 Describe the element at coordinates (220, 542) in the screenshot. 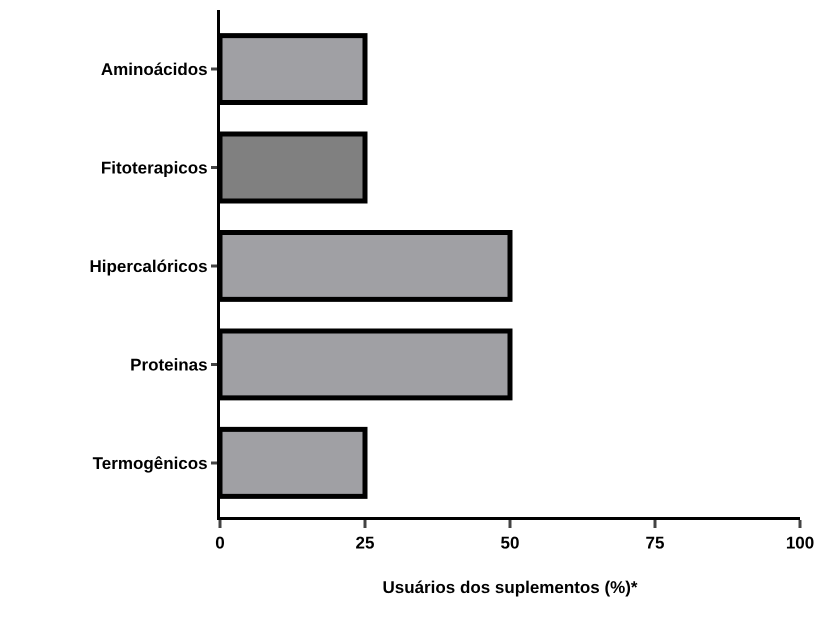

I see `x-tick-label: 0` at that location.